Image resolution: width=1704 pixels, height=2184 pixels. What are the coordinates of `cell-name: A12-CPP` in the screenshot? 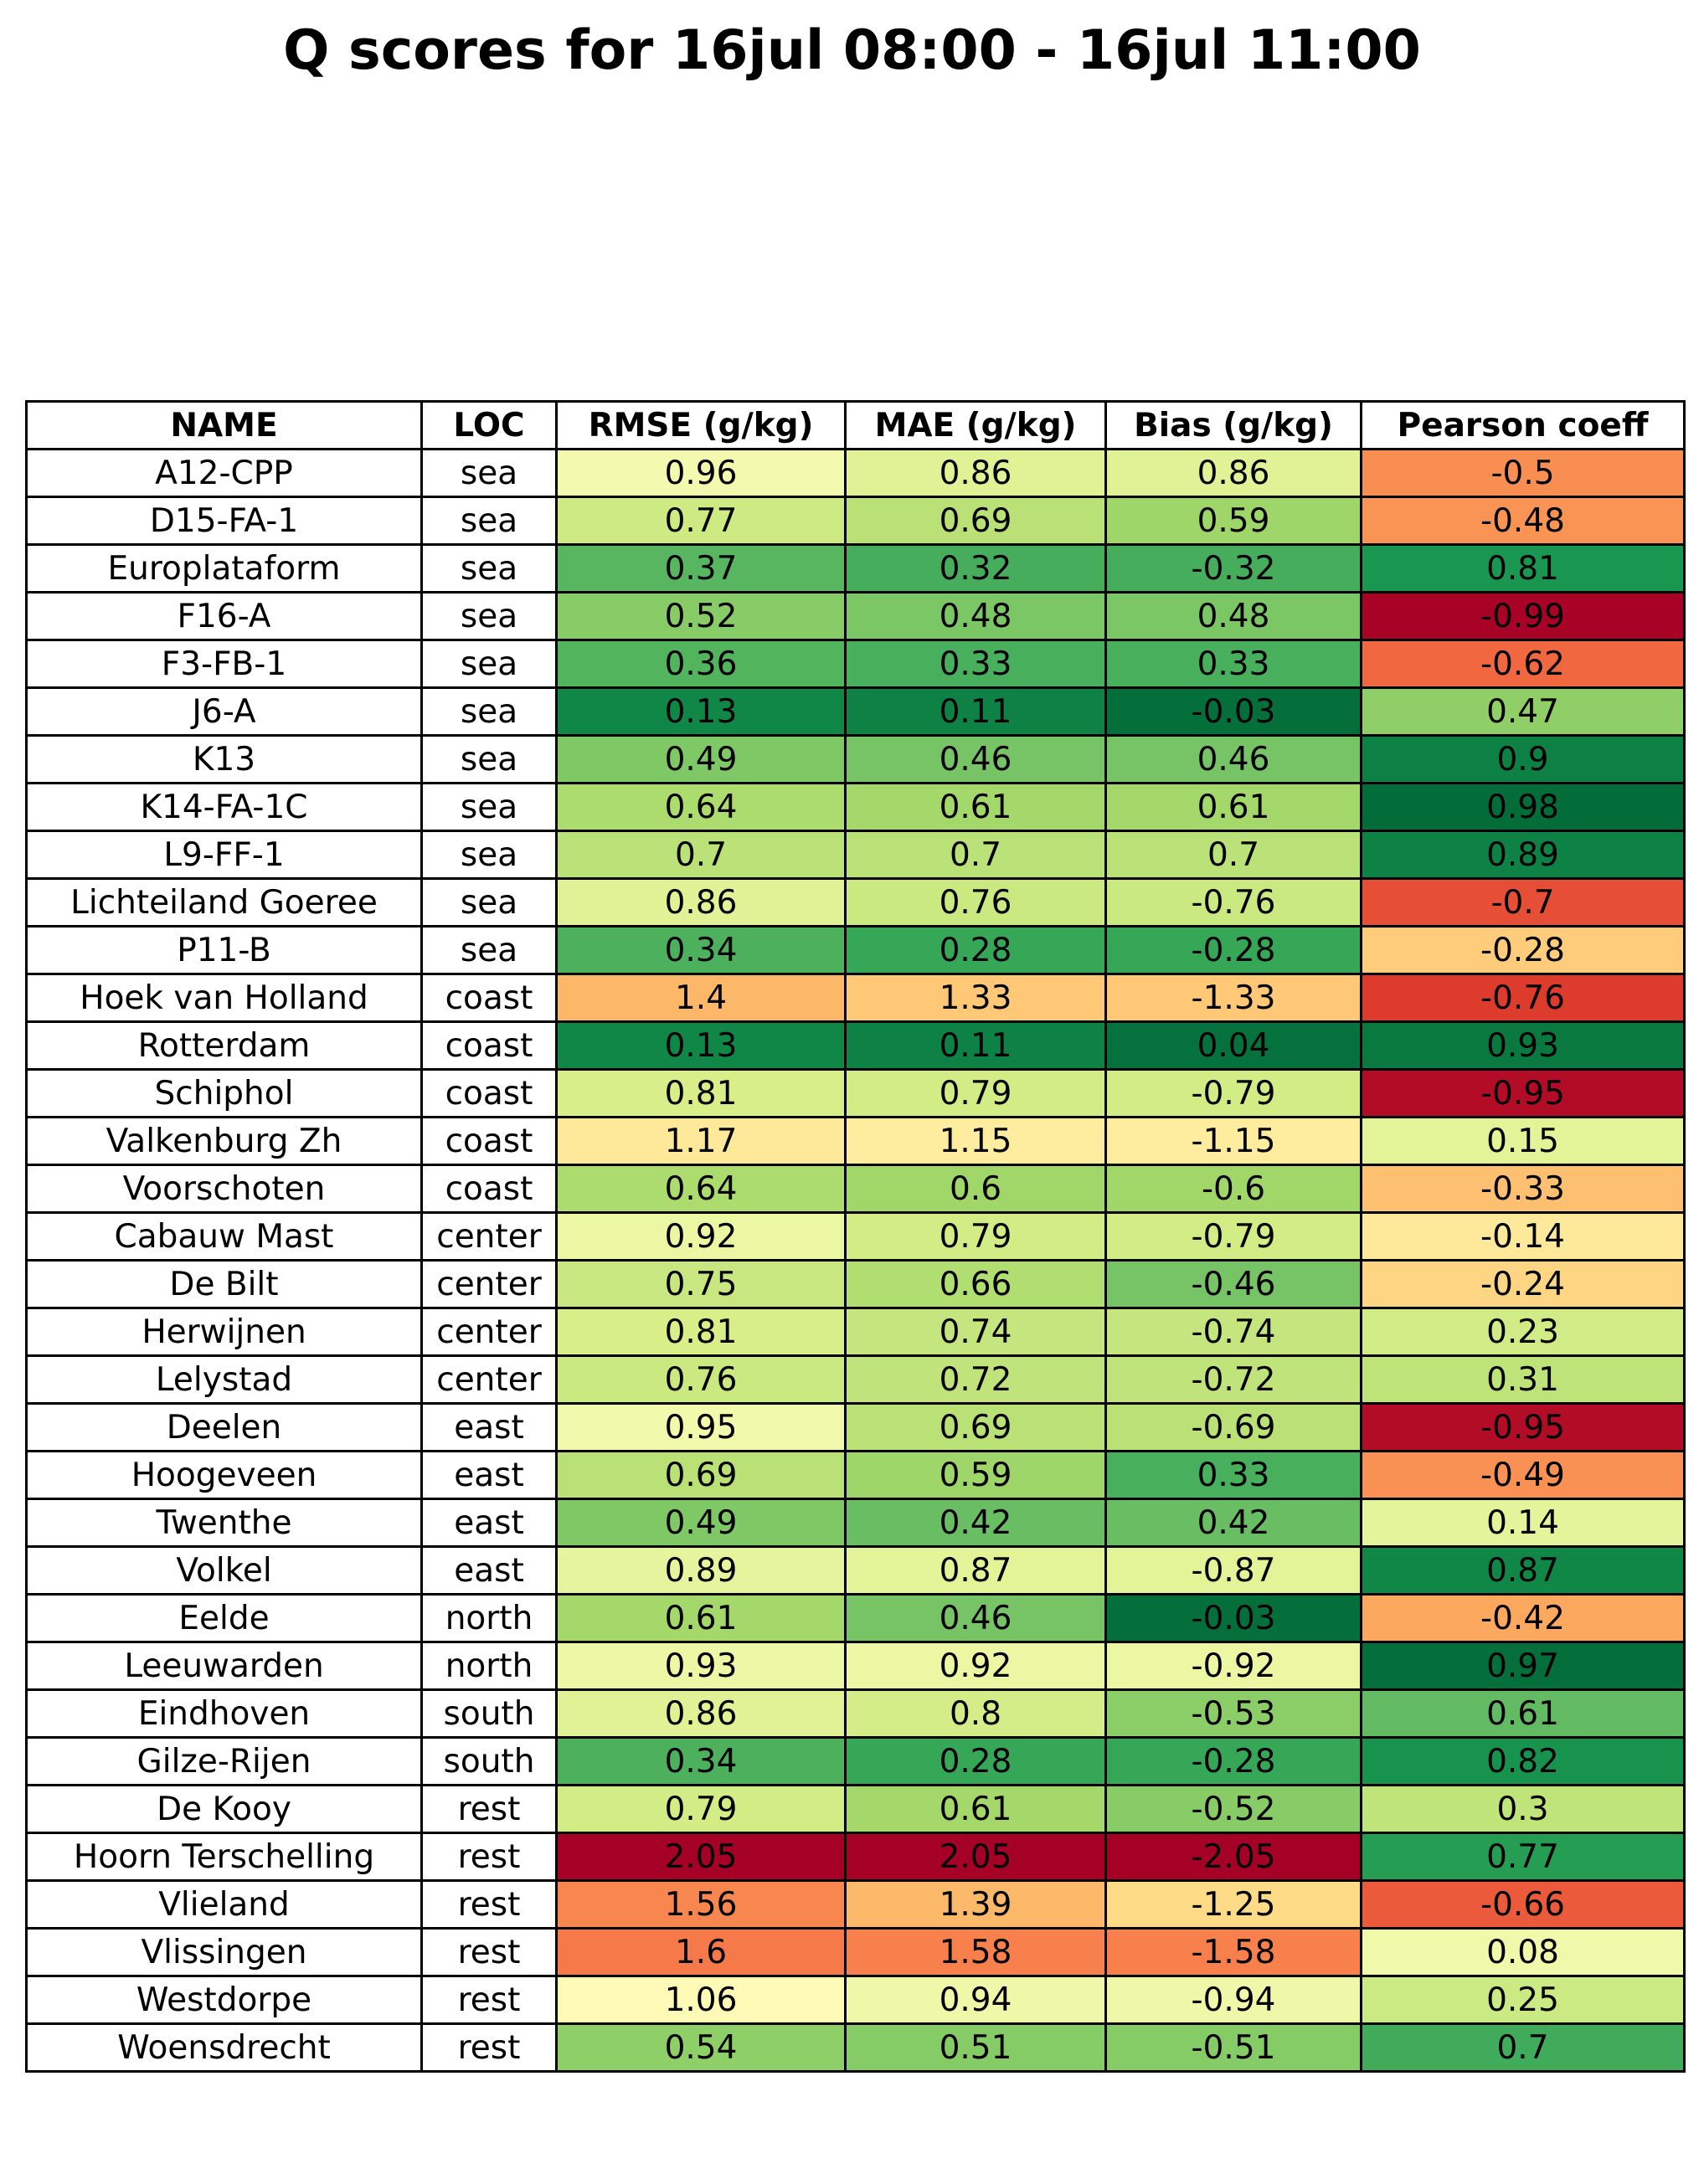 It's located at (224, 473).